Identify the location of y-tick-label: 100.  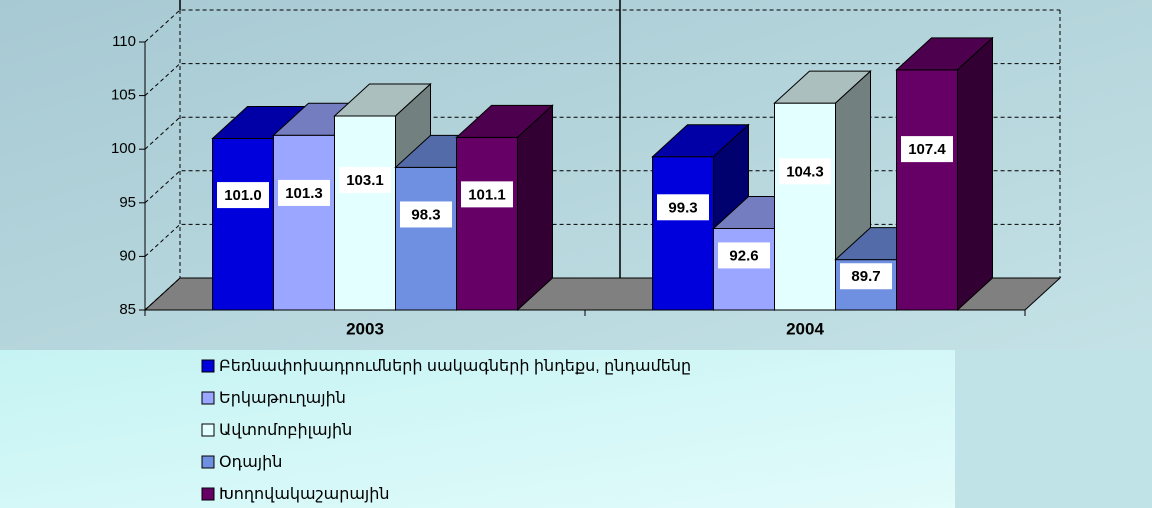
(123, 148).